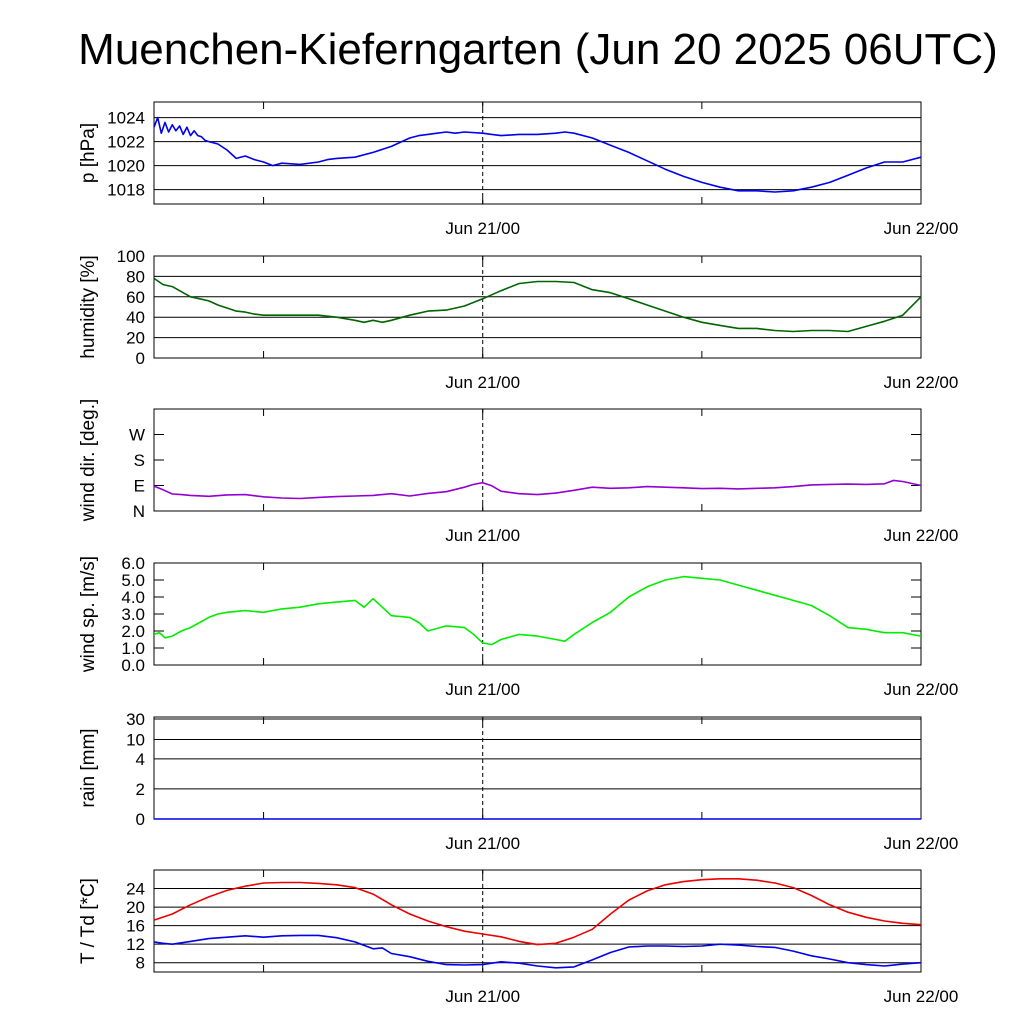  Describe the element at coordinates (921, 843) in the screenshot. I see `rain-xtick-label: Jun 22/00` at that location.